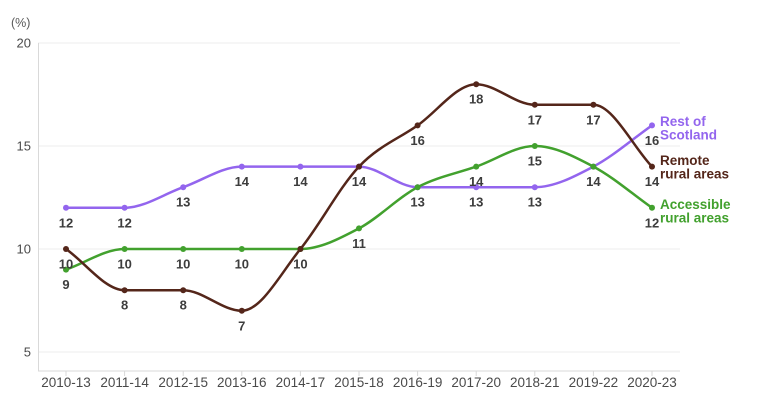 This screenshot has width=765, height=416. Describe the element at coordinates (535, 161) in the screenshot. I see `value-label-accessible-rural-areas: 15` at that location.